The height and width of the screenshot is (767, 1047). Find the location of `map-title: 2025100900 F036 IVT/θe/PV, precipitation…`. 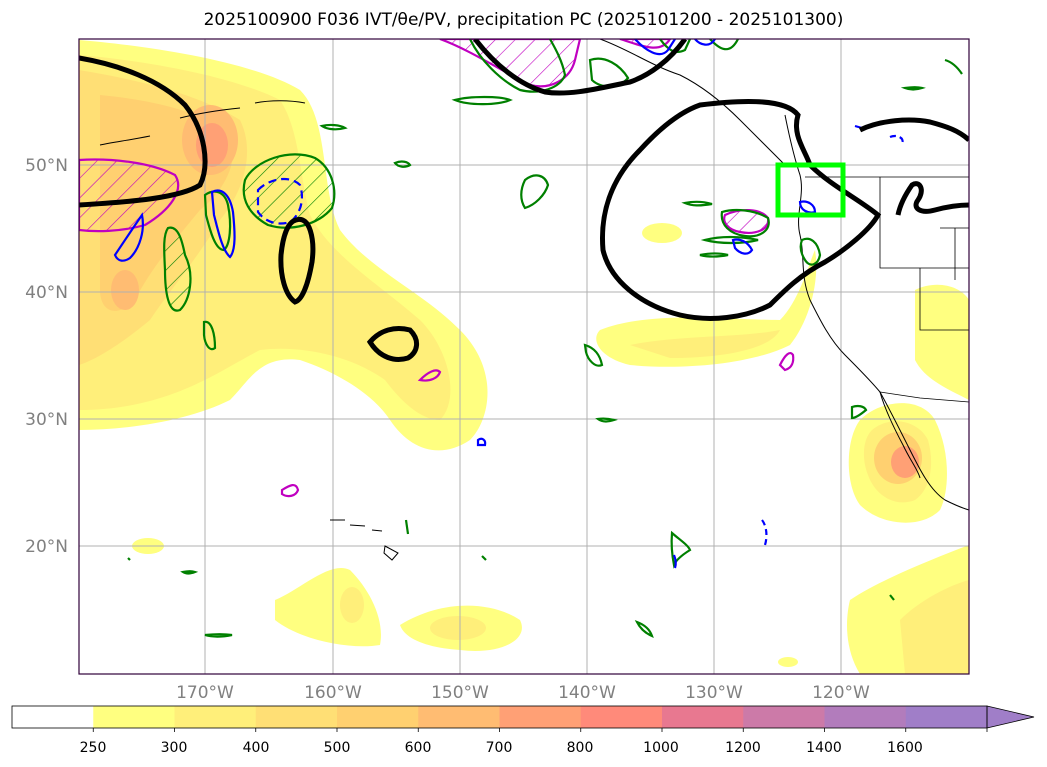

map-title: 2025100900 F036 IVT/θe/PV, precipitation… is located at coordinates (523, 20).